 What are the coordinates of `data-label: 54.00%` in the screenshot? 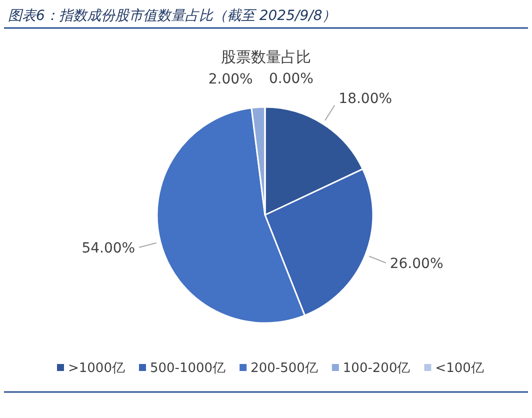 It's located at (109, 248).